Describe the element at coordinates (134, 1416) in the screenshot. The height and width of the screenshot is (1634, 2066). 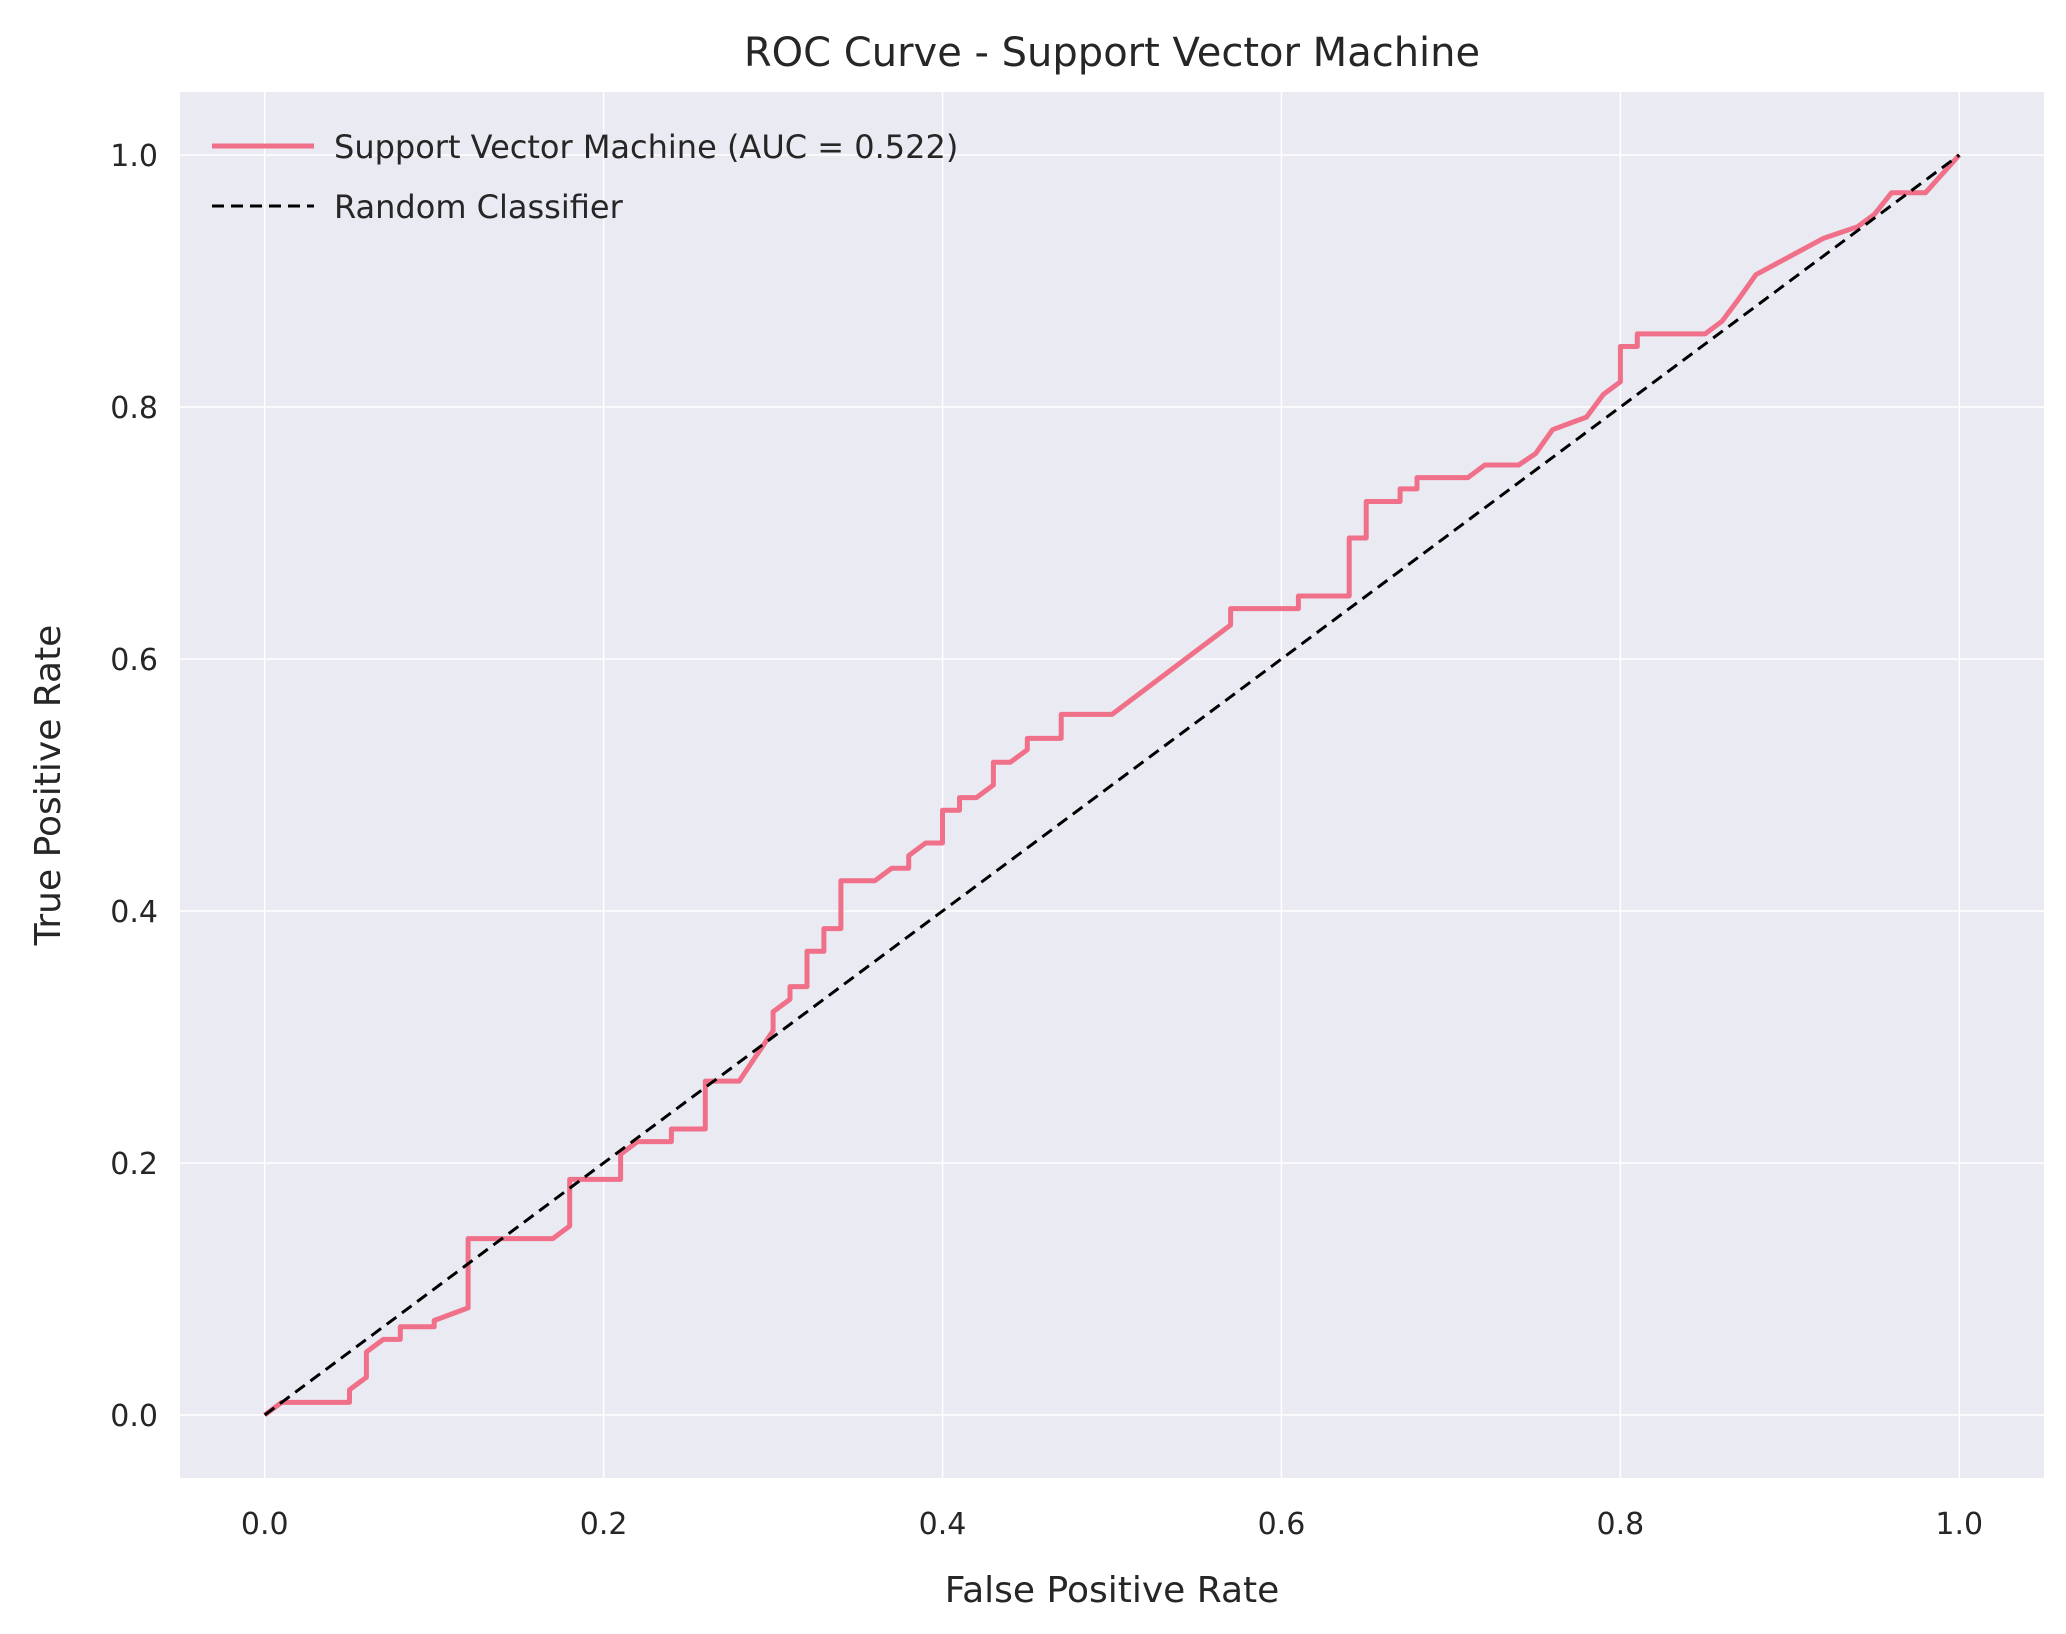
I see `y-tick-label: 0.0` at that location.